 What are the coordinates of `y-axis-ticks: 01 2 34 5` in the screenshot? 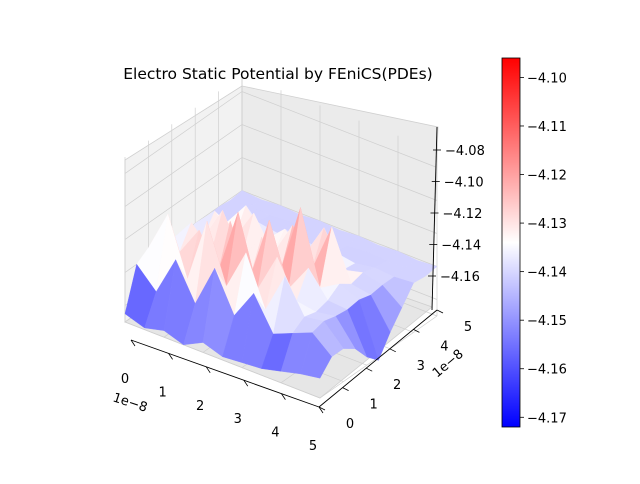 It's located at (395, 370).